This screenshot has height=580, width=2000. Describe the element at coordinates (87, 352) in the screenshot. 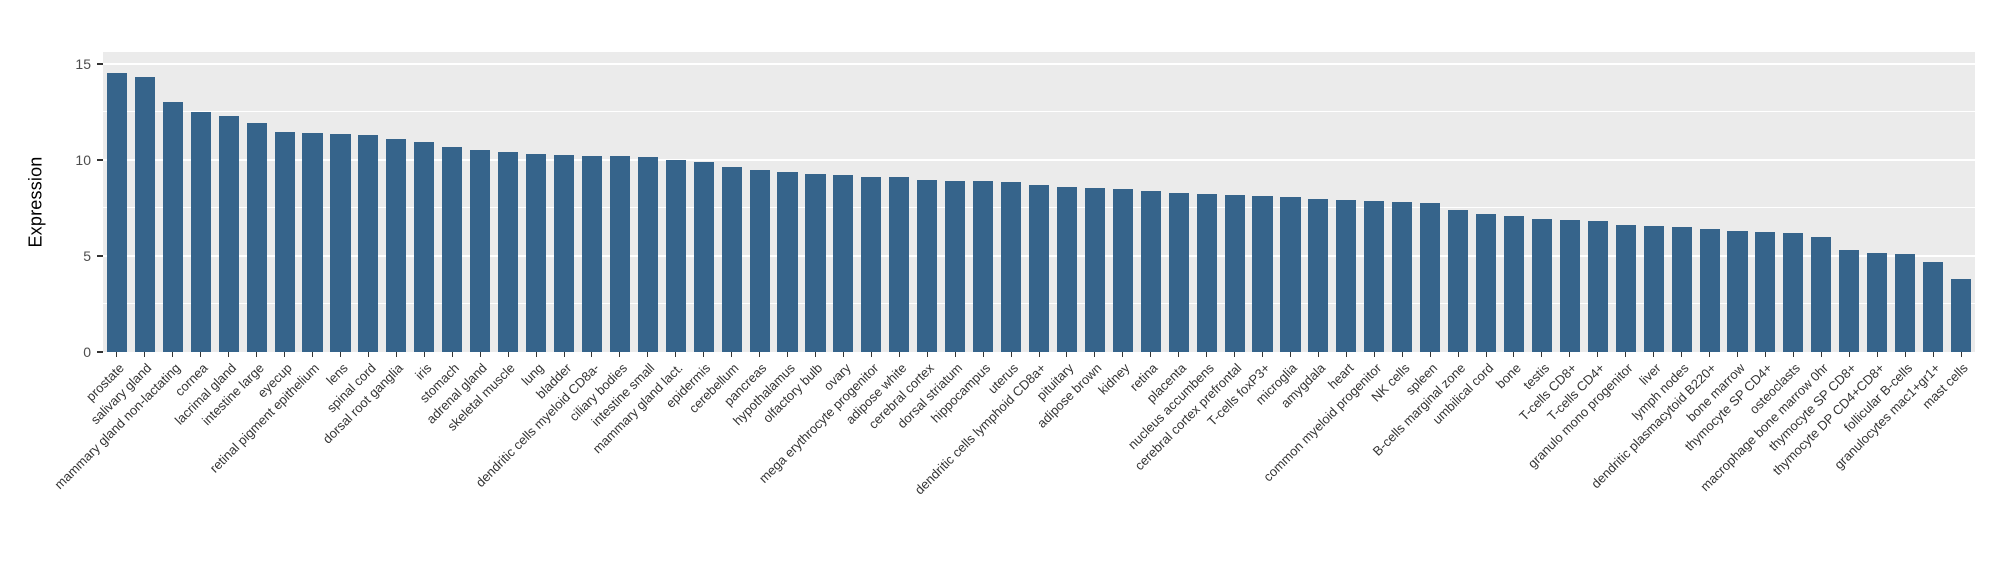

I see `y-axis-tick-label: 0` at that location.